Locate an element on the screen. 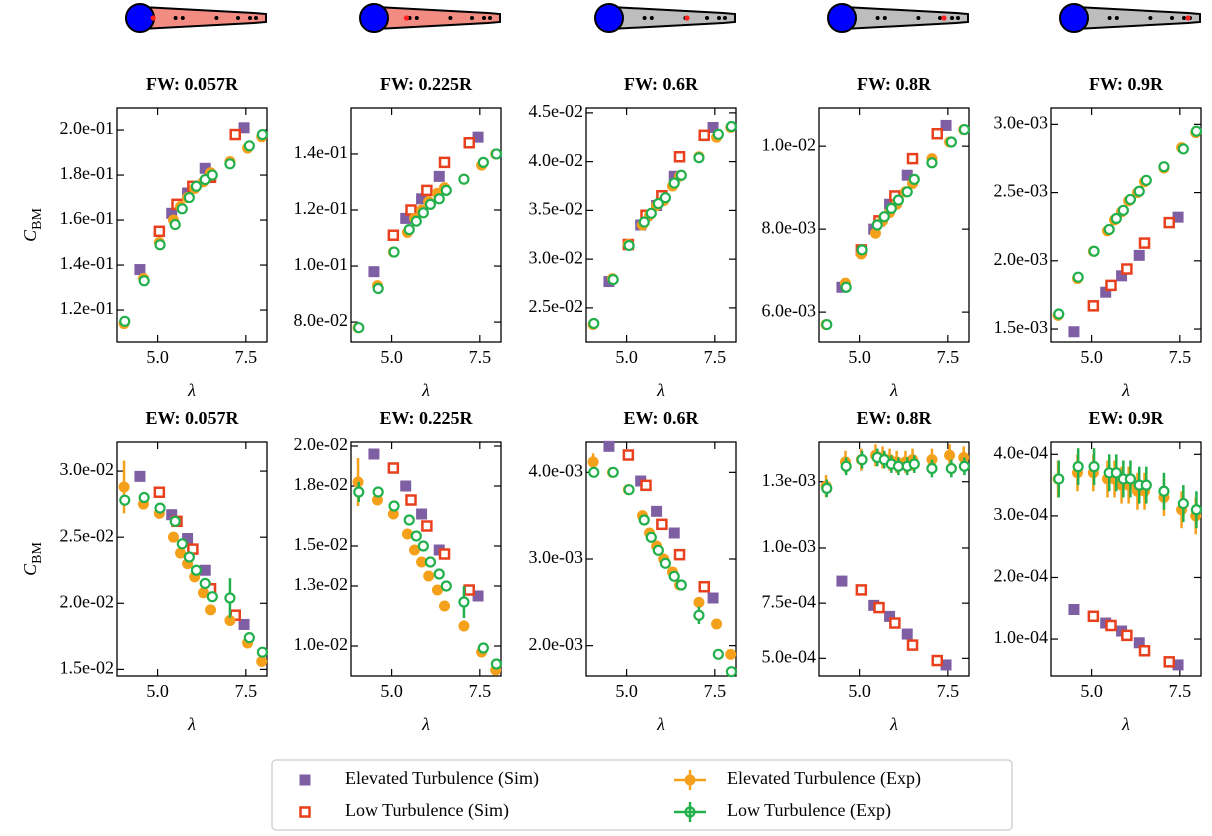 The width and height of the screenshot is (1212, 836). y-tick-label: 3.0e-02 is located at coordinates (556, 257).